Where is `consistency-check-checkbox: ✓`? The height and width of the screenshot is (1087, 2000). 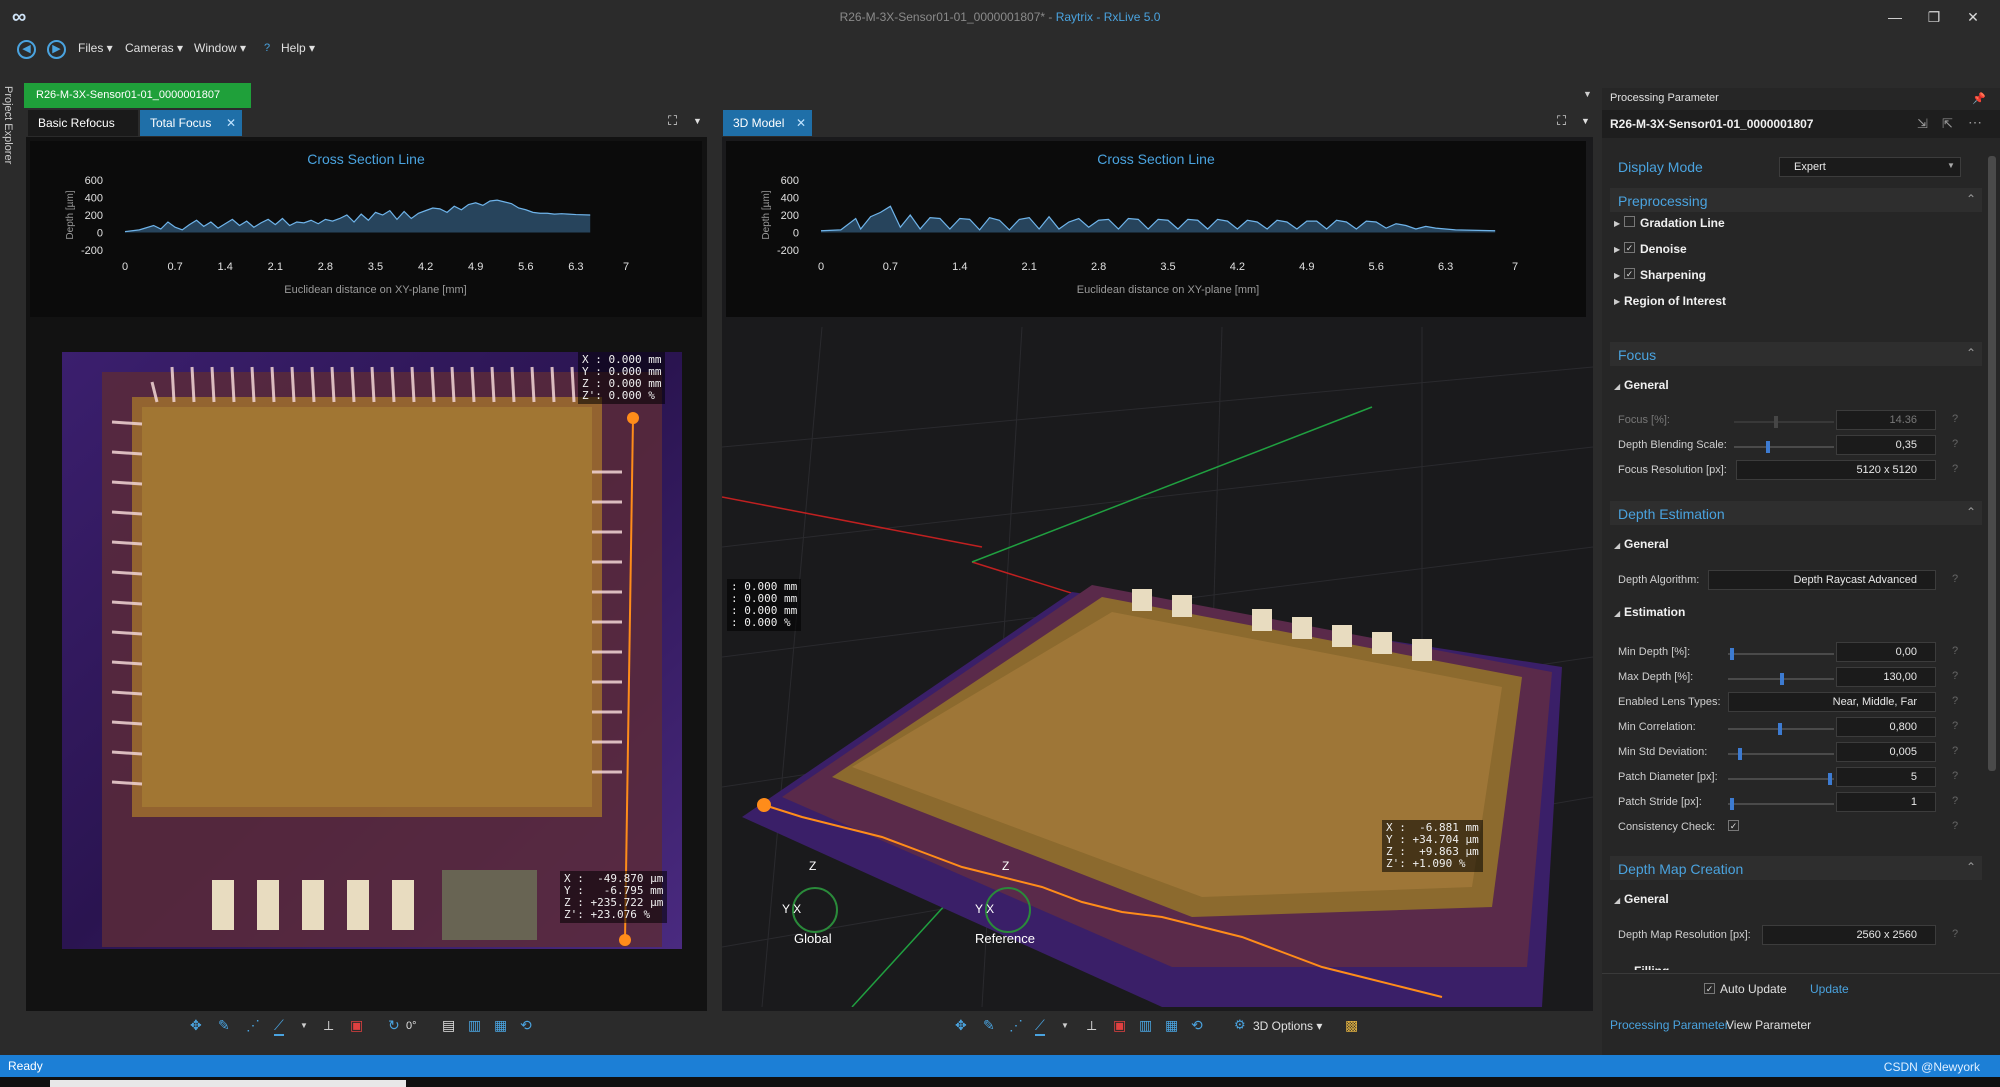 consistency-check-checkbox: ✓ is located at coordinates (1733, 825).